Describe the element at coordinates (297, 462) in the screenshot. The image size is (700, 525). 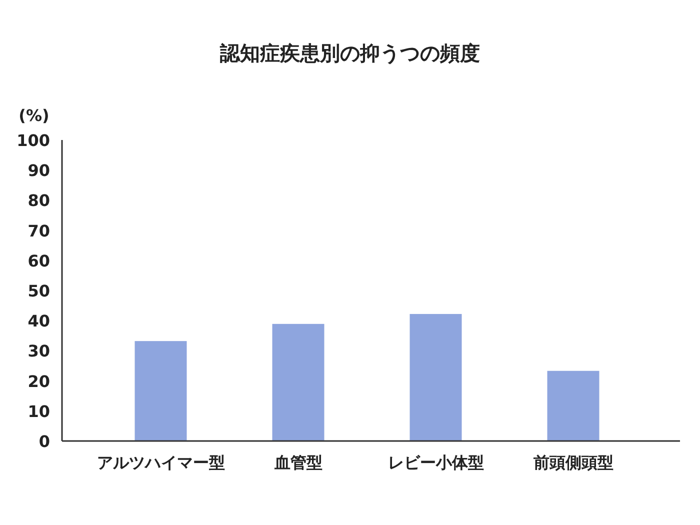
I see `x-tick-label: 血管型` at that location.